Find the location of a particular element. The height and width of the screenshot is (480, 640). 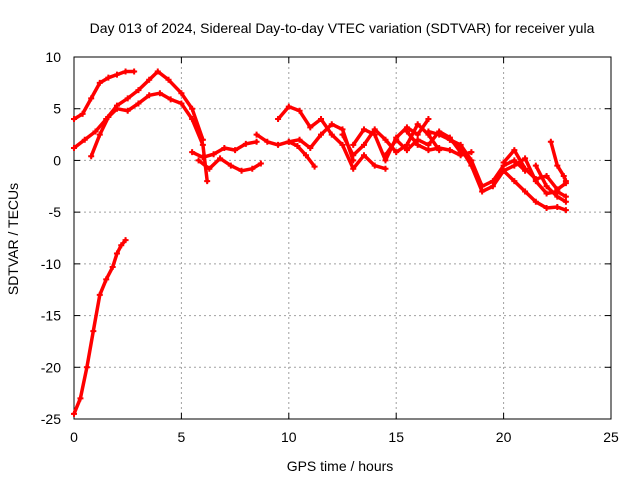

x-tick-label: 25 is located at coordinates (611, 437).